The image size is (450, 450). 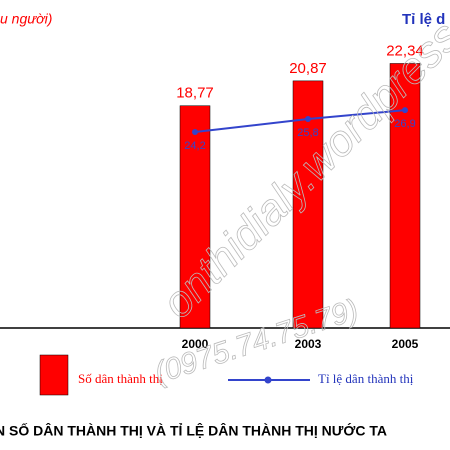 What do you see at coordinates (26, 19) in the screenshot?
I see `y-axis-label: u người)` at bounding box center [26, 19].